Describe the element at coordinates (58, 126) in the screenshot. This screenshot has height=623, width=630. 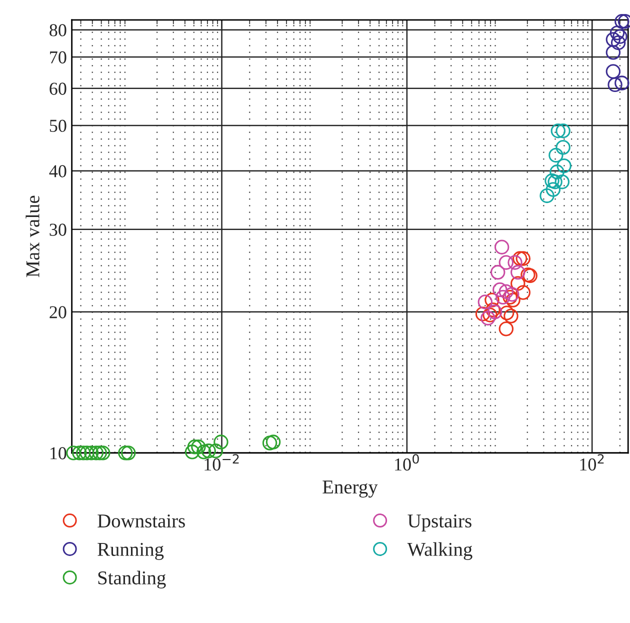
I see `y-tick-label: 50` at that location.